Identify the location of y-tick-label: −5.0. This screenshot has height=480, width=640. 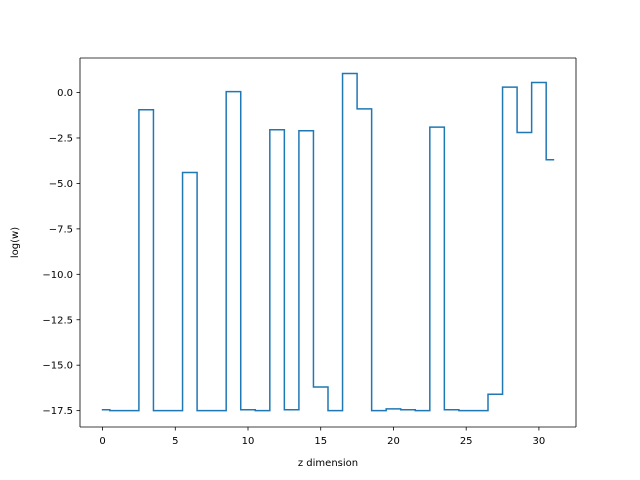
(61, 184).